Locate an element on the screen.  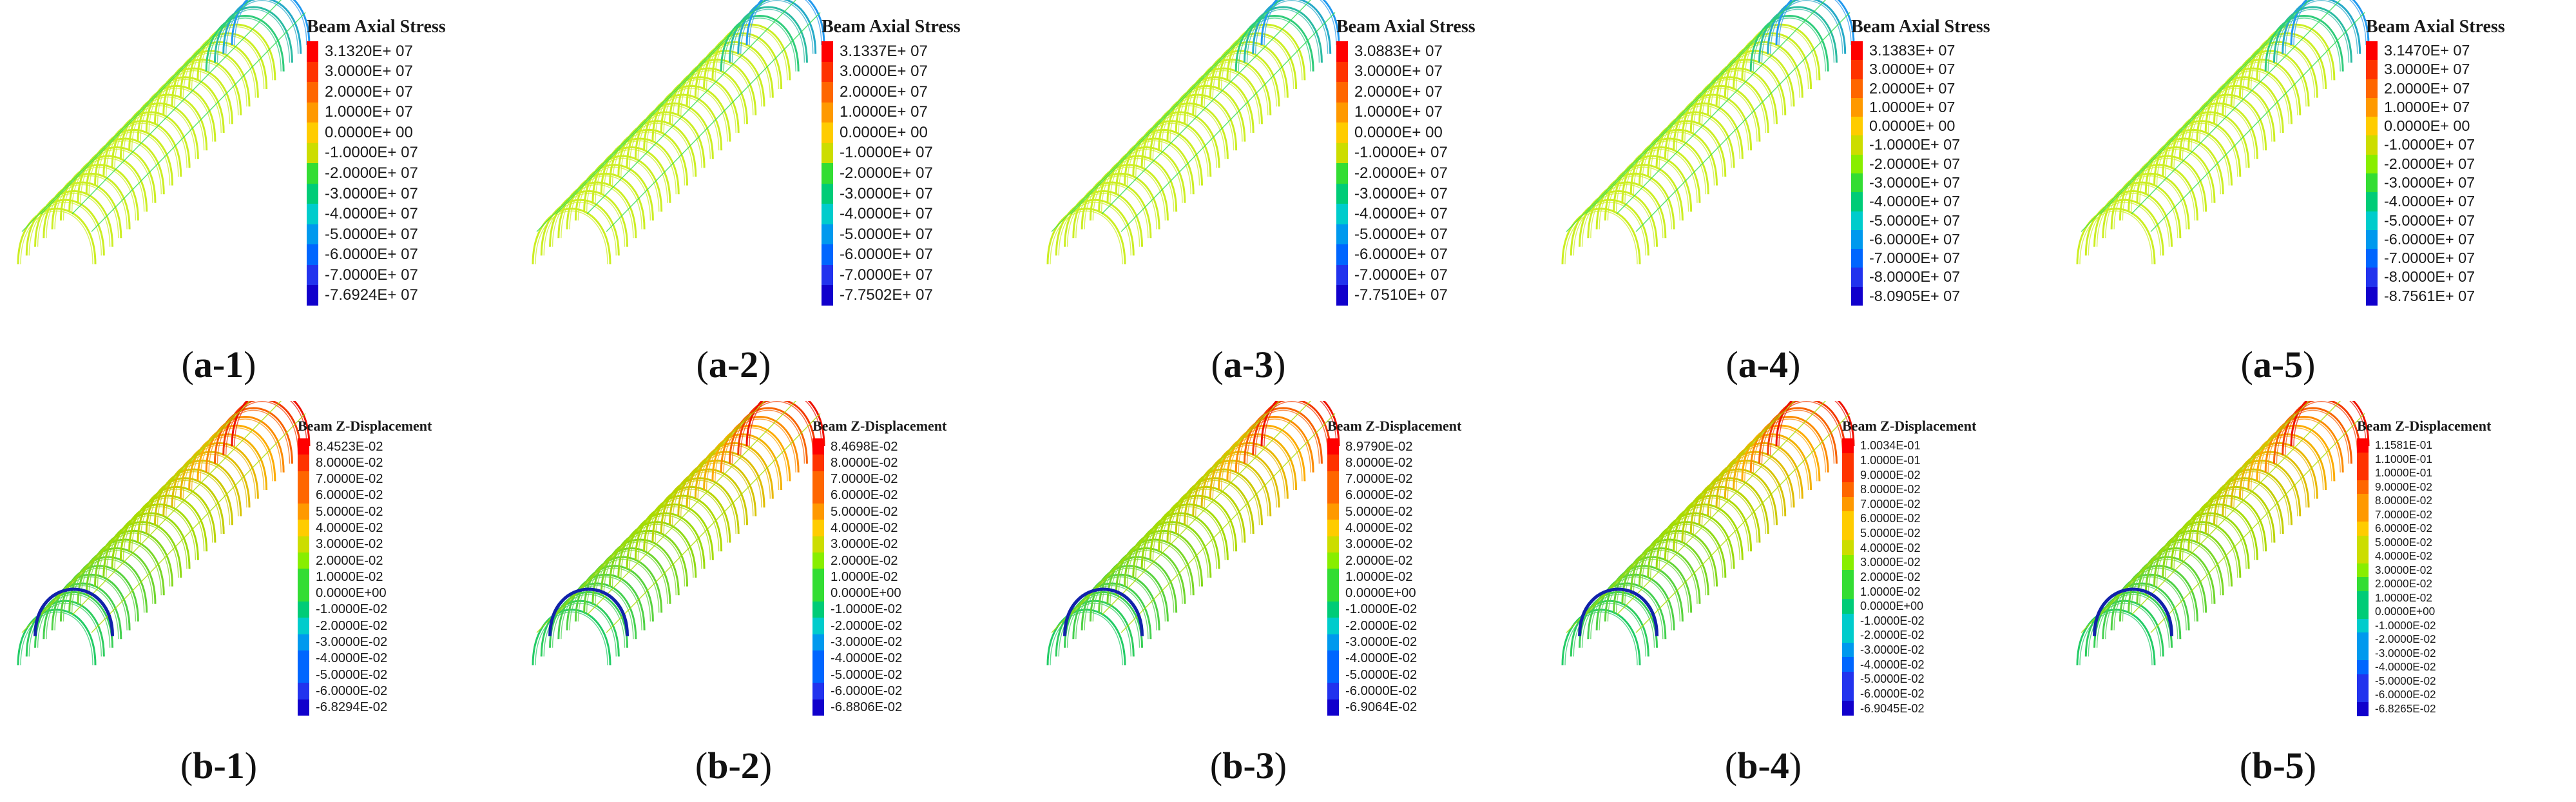
panel-caption-id: a-5 is located at coordinates (2278, 365).